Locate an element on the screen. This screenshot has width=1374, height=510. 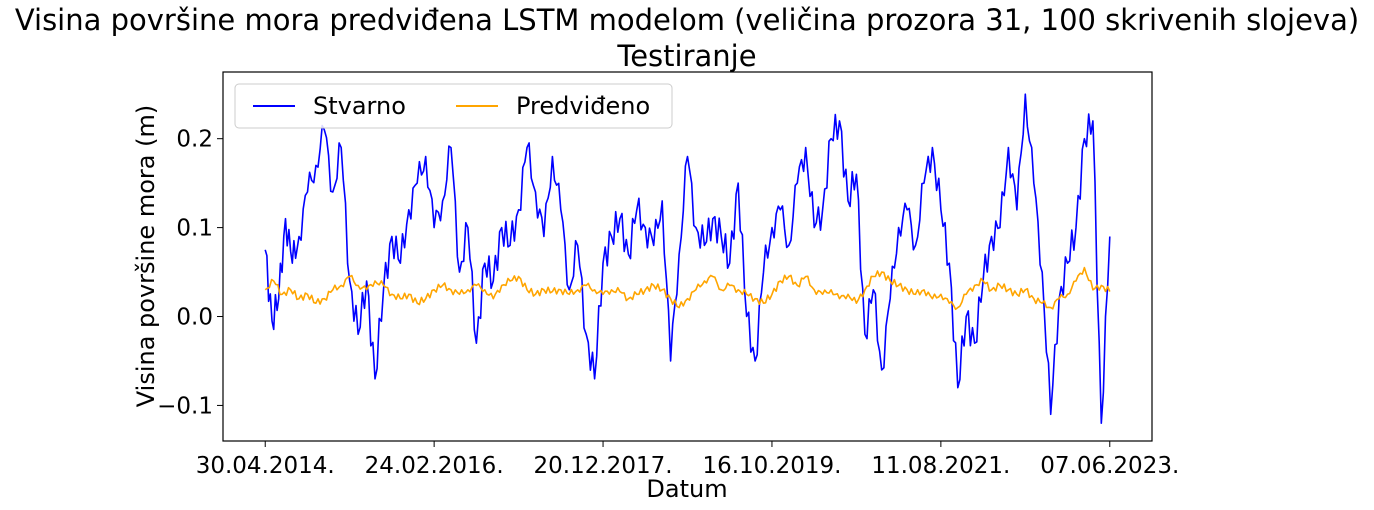
x-tick-label: 11.08.2021. is located at coordinates (940, 466).